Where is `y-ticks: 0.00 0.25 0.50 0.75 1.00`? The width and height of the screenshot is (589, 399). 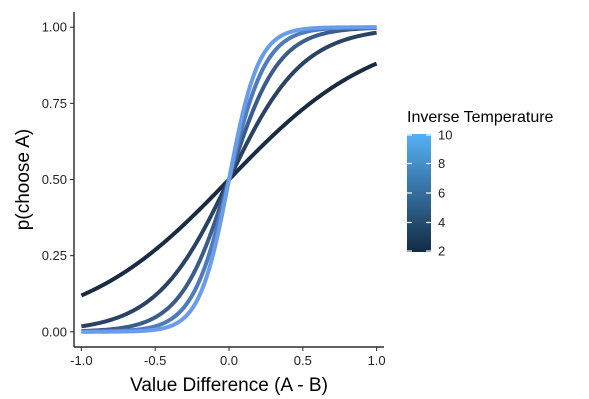 y-ticks: 0.00 0.25 0.50 0.75 1.00 is located at coordinates (58, 179).